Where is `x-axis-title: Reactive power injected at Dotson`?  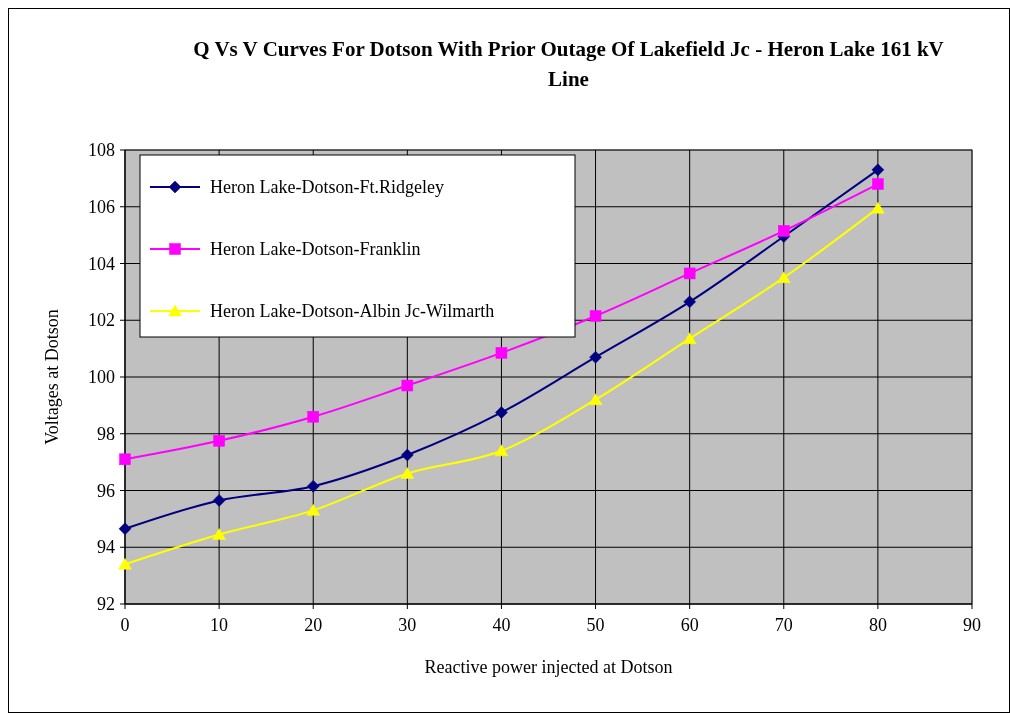 x-axis-title: Reactive power injected at Dotson is located at coordinates (548, 667).